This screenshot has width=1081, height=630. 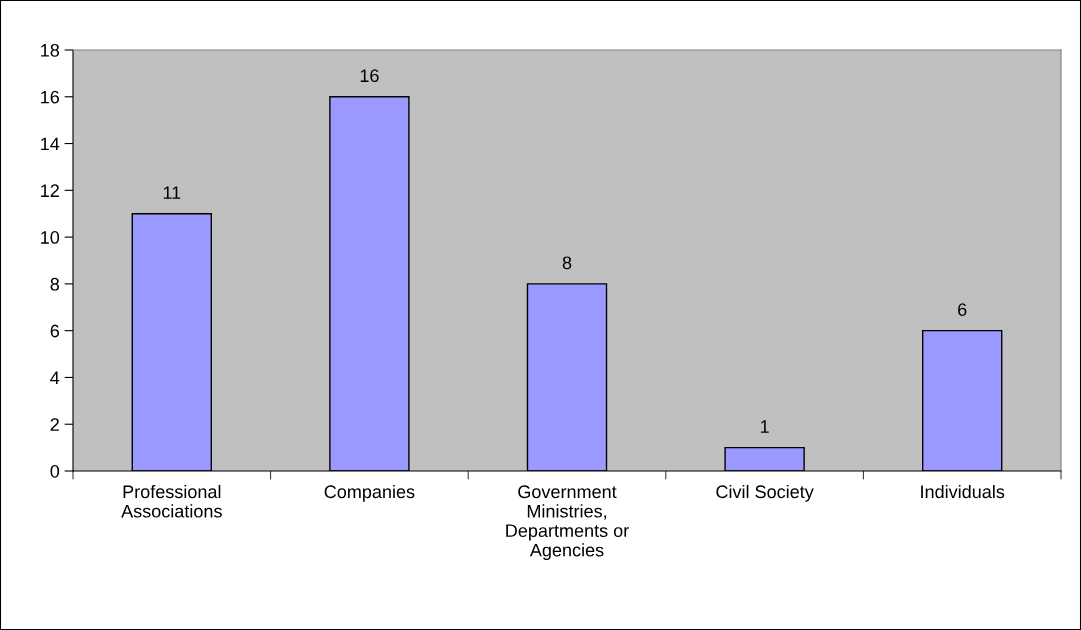 I want to click on data-label: 16, so click(x=369, y=76).